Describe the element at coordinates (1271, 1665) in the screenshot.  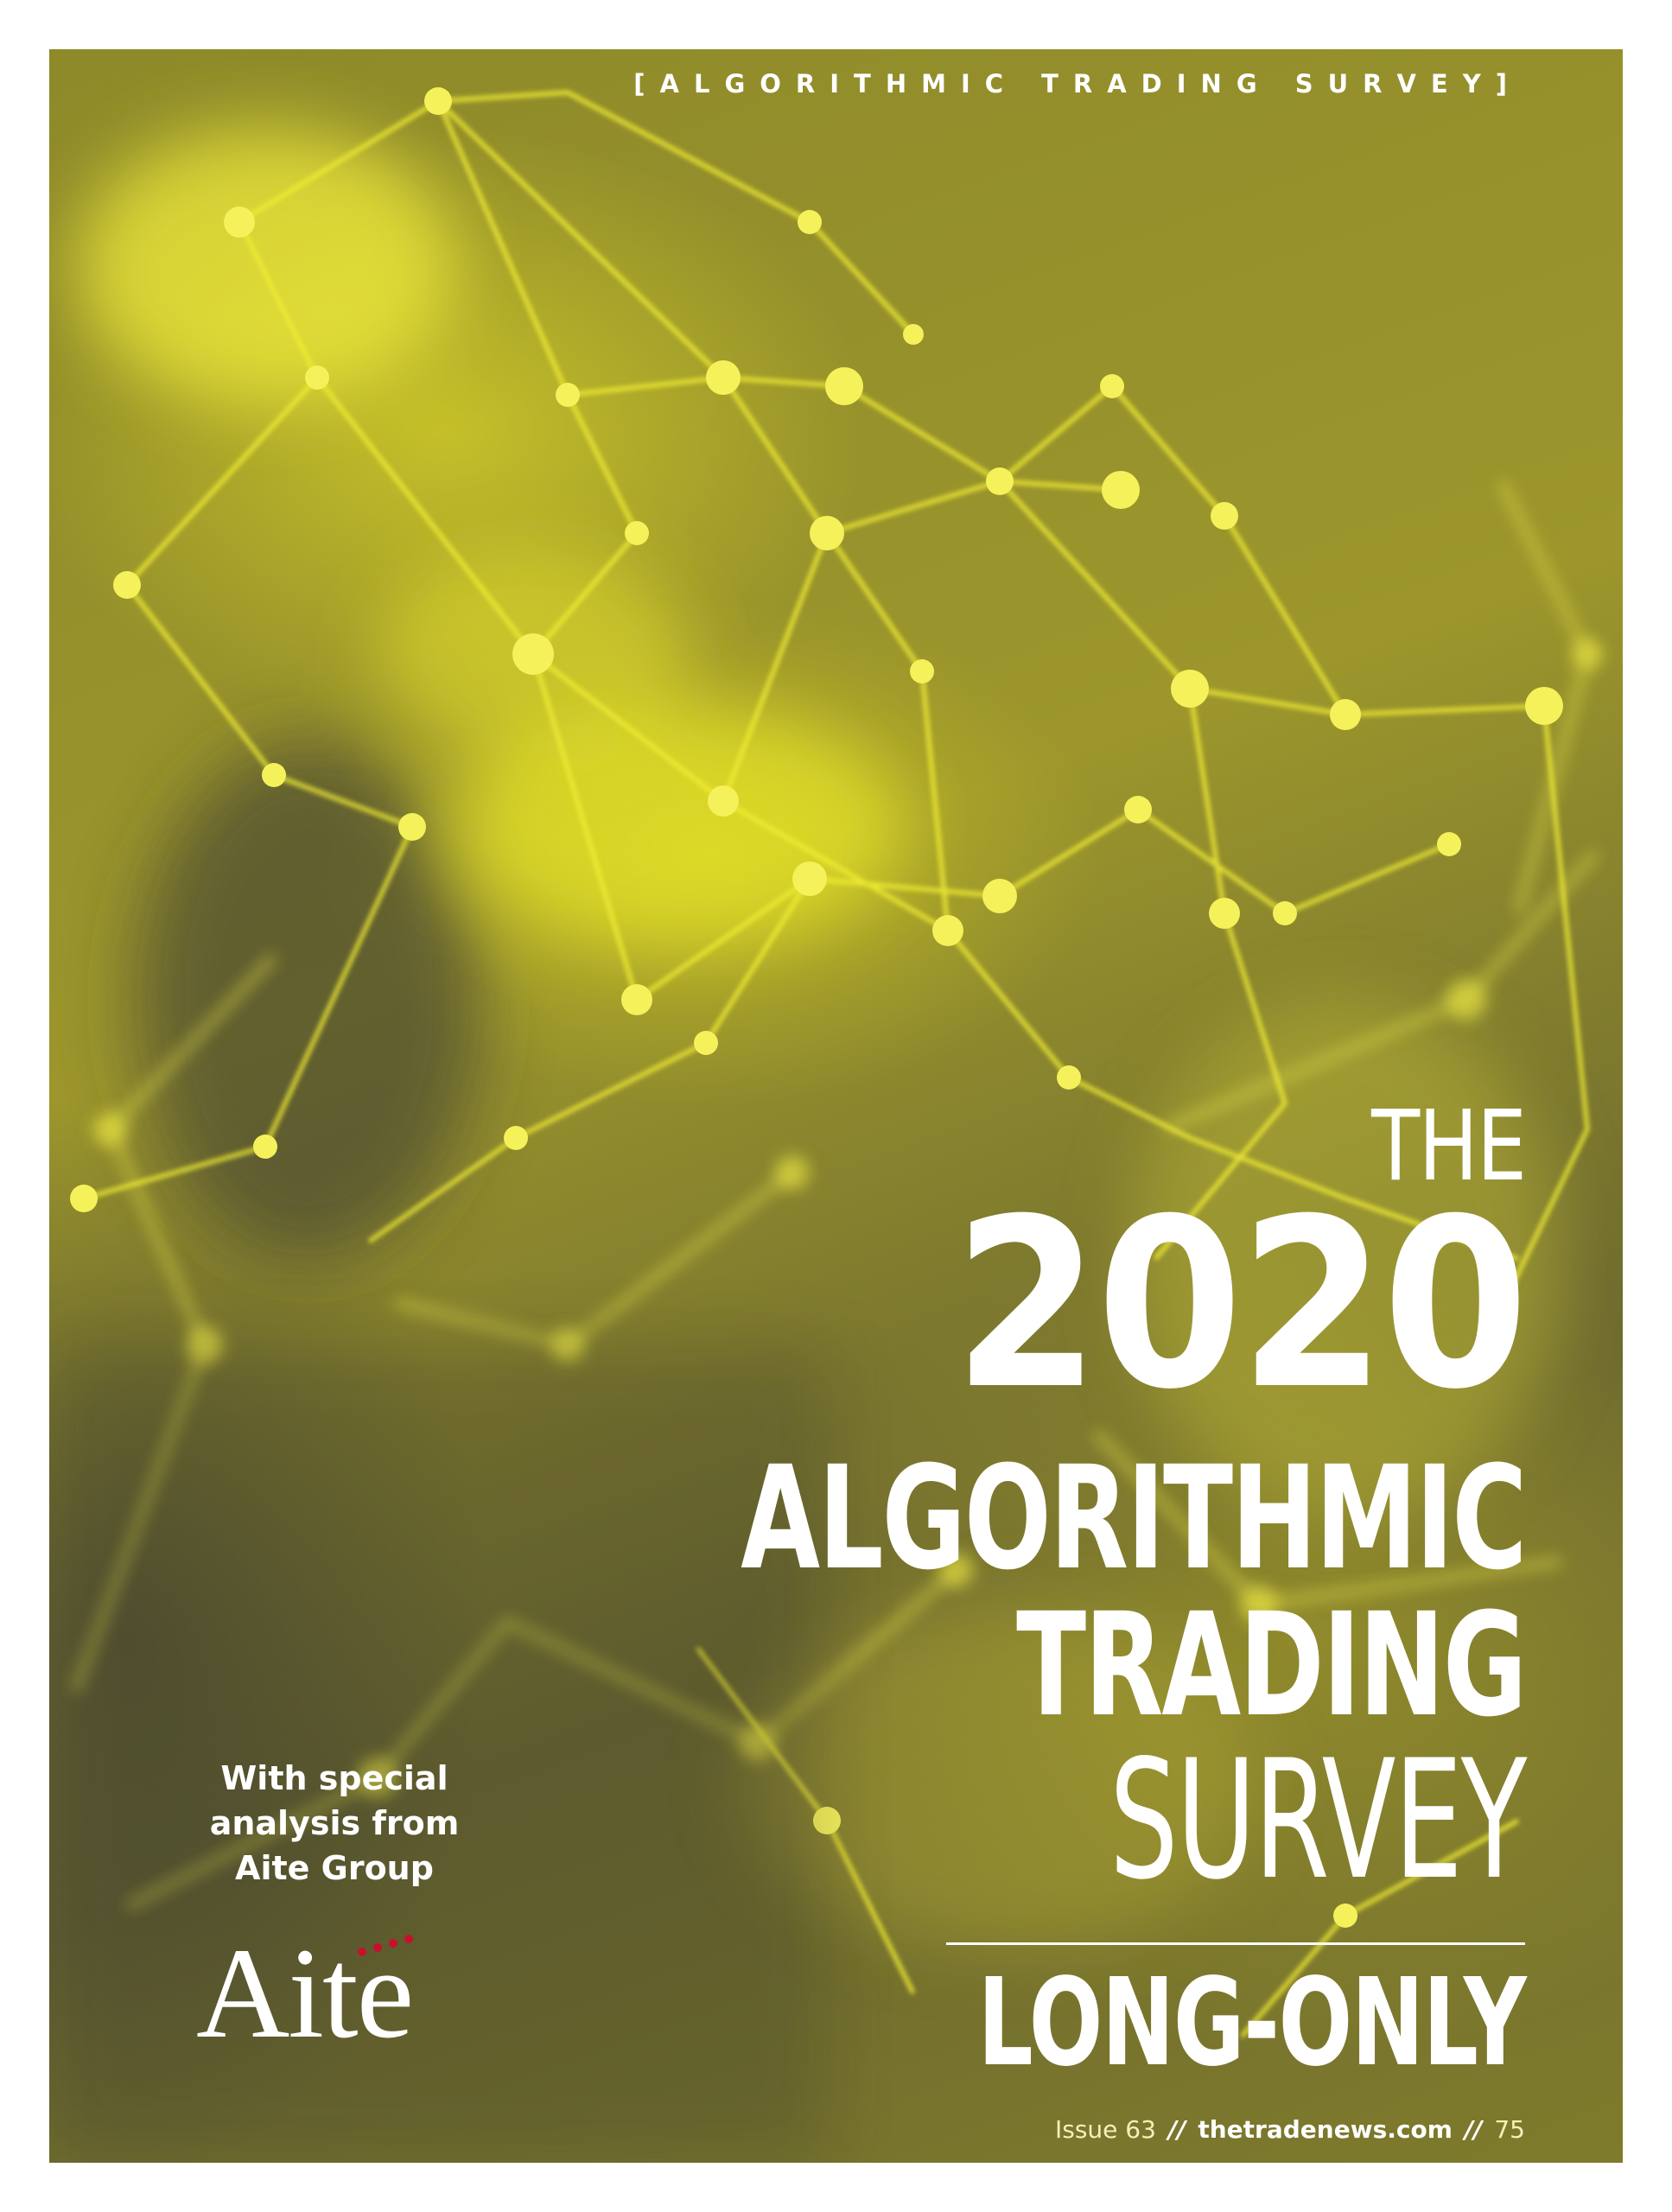
I see `title-trading: TRADING` at that location.